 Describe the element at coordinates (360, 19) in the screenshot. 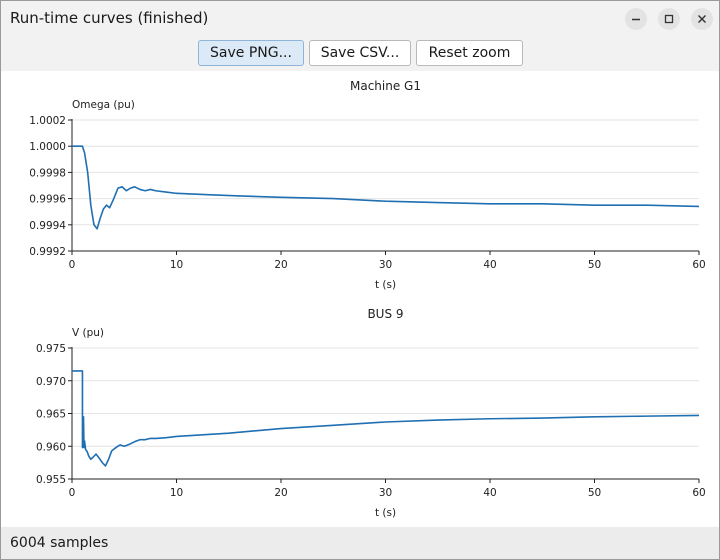

I see `title-bar: Run-time curves (finished)` at that location.